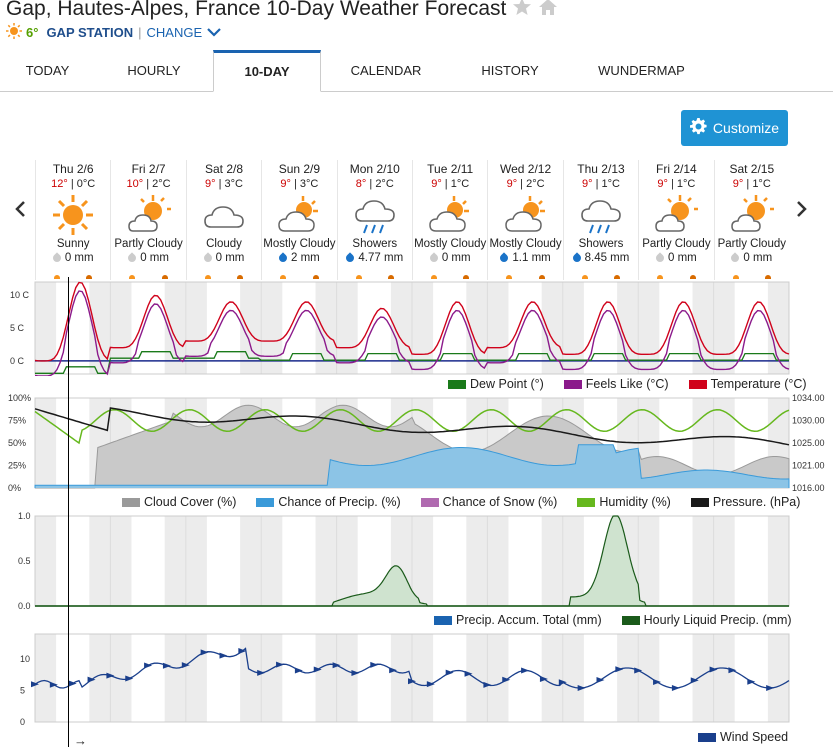 Image resolution: width=833 pixels, height=750 pixels. I want to click on legend-pressure: Pressure. (hPa), so click(745, 502).